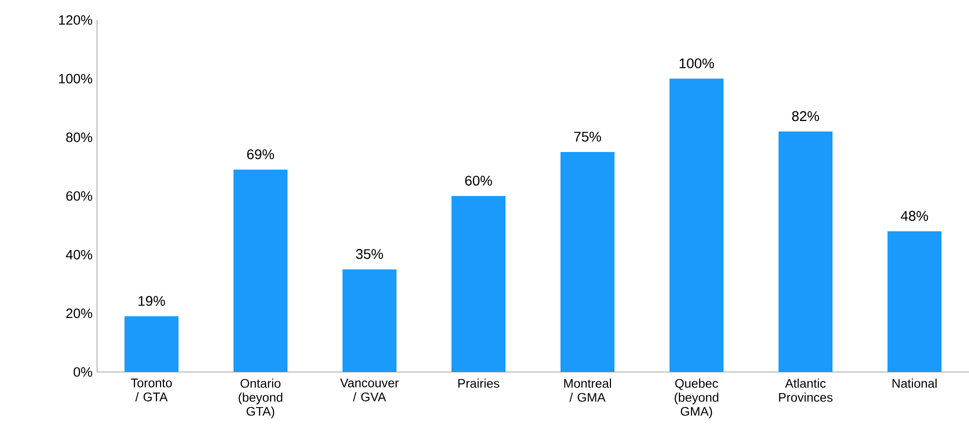 This screenshot has width=969, height=446. What do you see at coordinates (79, 196) in the screenshot?
I see `y-tick-label: 60%` at bounding box center [79, 196].